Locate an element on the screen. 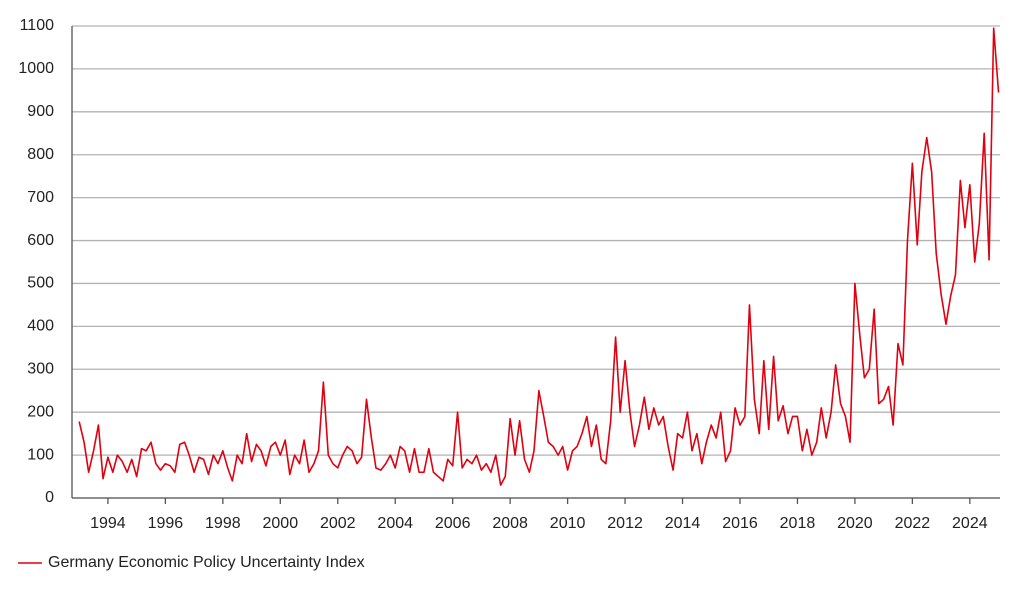 The width and height of the screenshot is (1022, 602). x-tick-label: 2020 is located at coordinates (855, 523).